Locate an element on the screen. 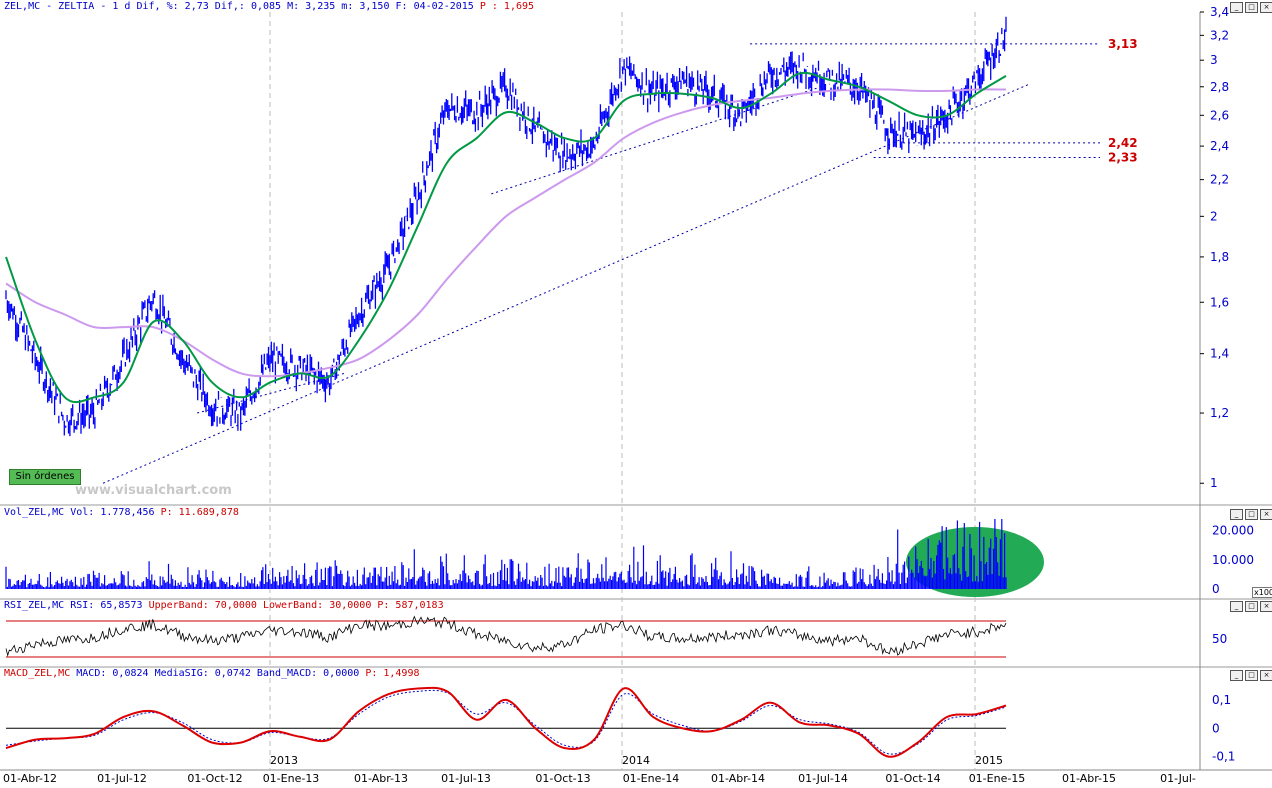 The image size is (1272, 788). year-label: 2014 is located at coordinates (636, 760).